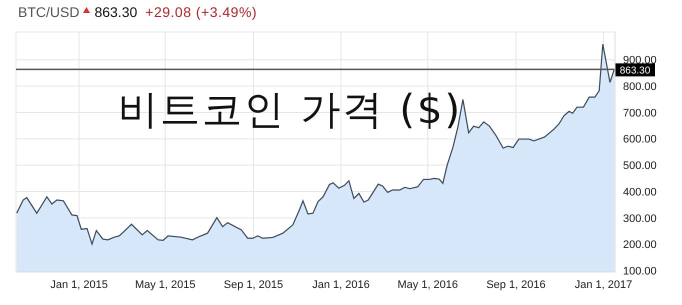 The image size is (682, 305). I want to click on y-tick-label: 300.00, so click(640, 218).